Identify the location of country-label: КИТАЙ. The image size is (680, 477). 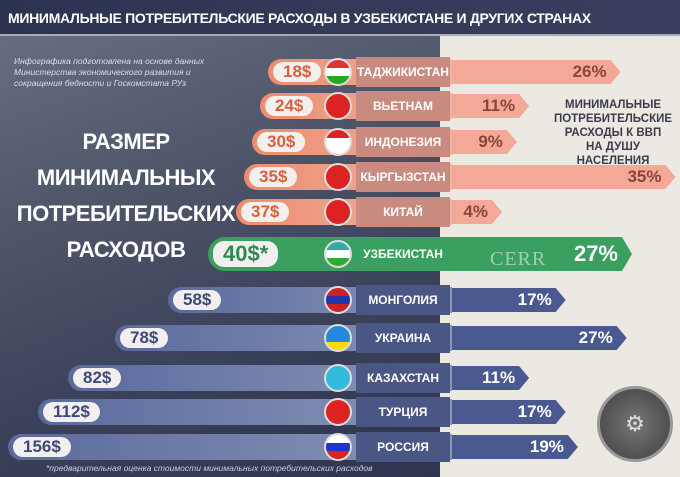
(403, 212).